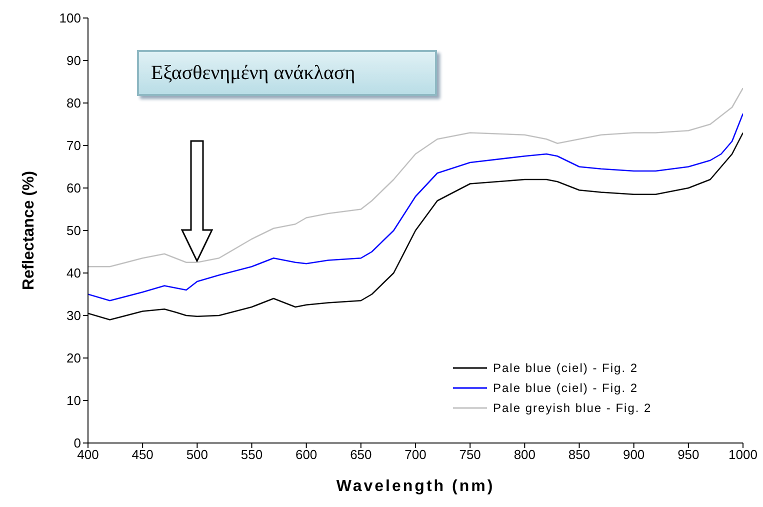  Describe the element at coordinates (73, 273) in the screenshot. I see `y-tick-label: 40` at that location.